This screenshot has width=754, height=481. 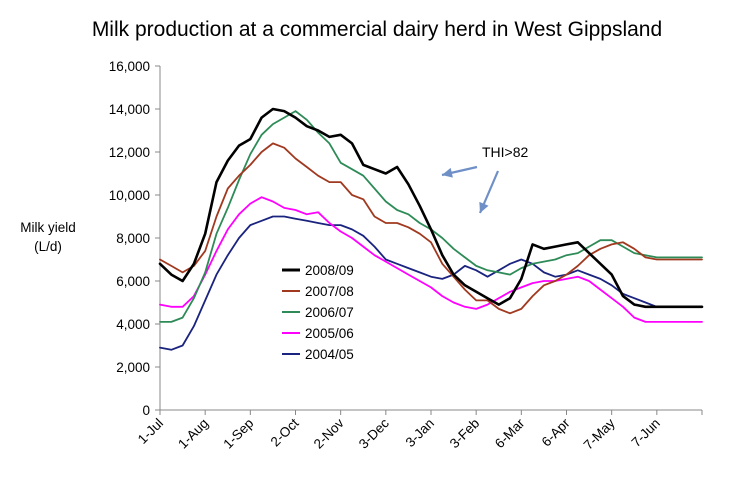 What do you see at coordinates (133, 324) in the screenshot?
I see `y-tick-label: 4,000` at bounding box center [133, 324].